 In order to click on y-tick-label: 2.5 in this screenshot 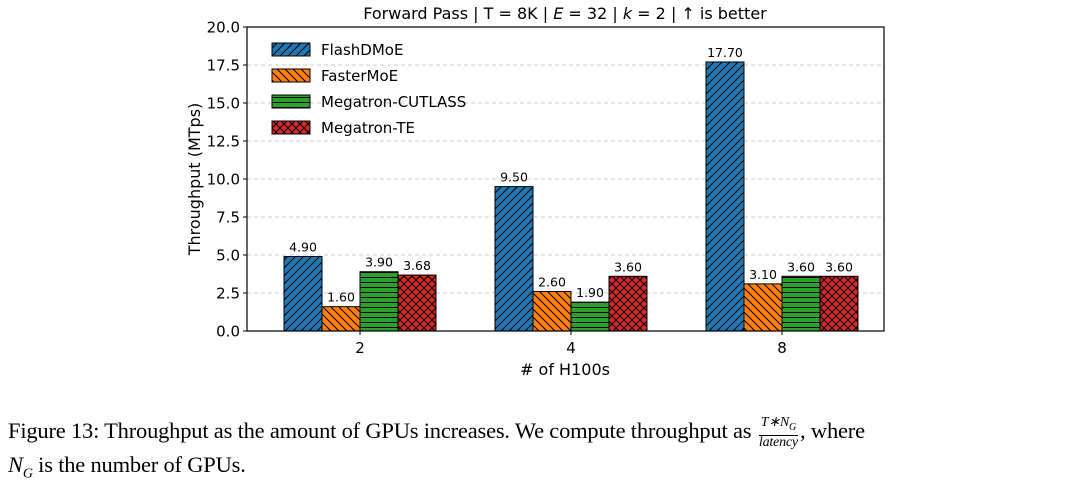, I will do `click(228, 294)`.